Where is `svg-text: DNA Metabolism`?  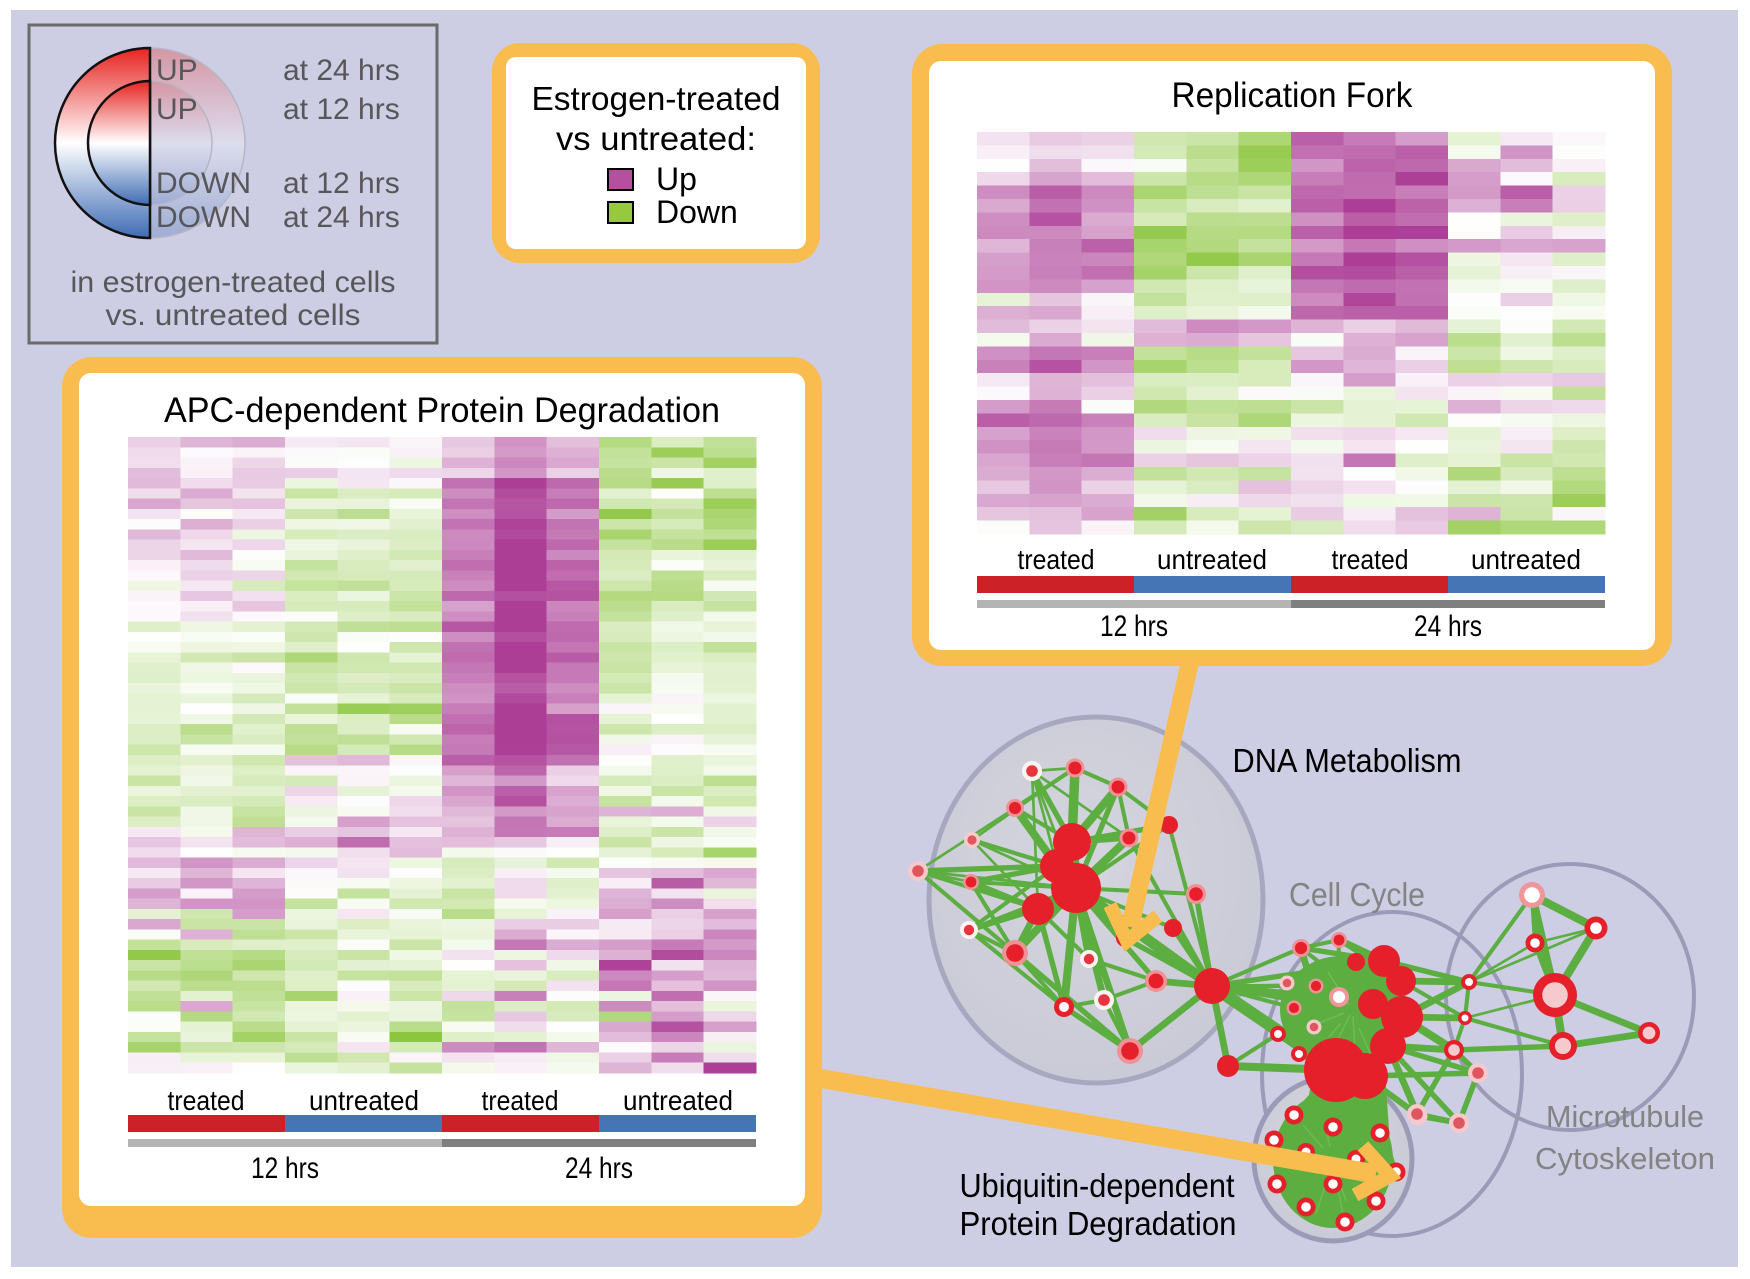 svg-text: DNA Metabolism is located at coordinates (1347, 760).